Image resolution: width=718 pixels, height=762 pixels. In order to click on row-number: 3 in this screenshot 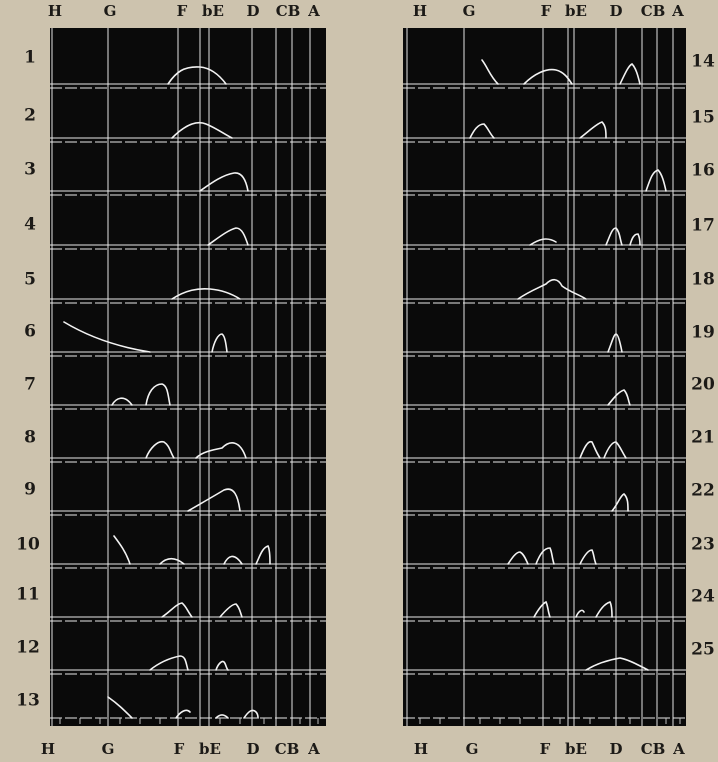, I will do `click(30, 169)`.